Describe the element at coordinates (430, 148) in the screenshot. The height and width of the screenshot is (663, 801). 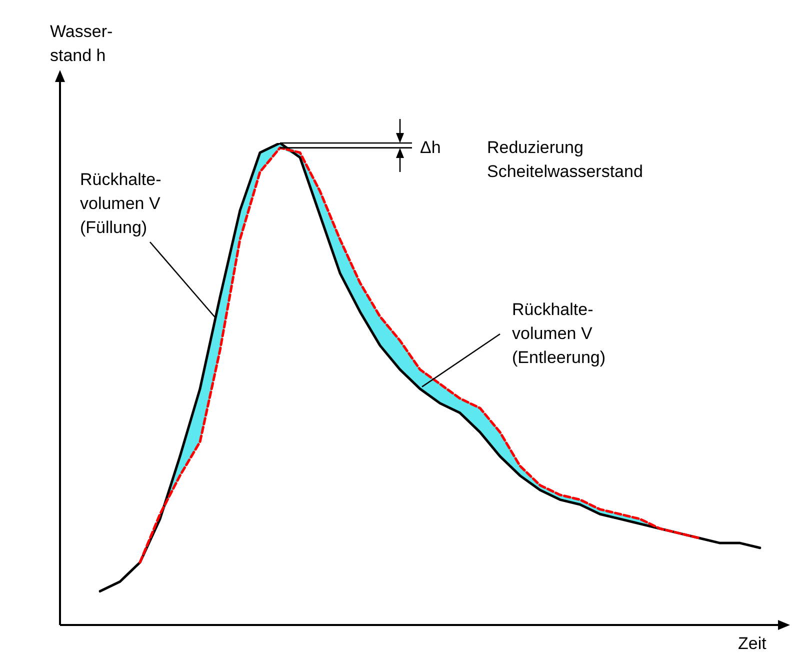
I see `annotation: Δh` at that location.